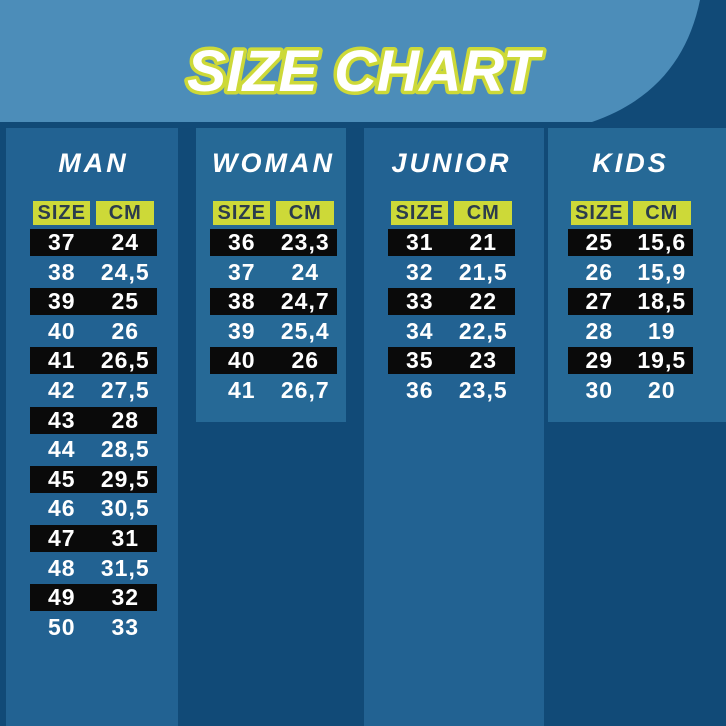 Image resolution: width=726 pixels, height=726 pixels. What do you see at coordinates (125, 419) in the screenshot?
I see `cm-value: 28` at bounding box center [125, 419].